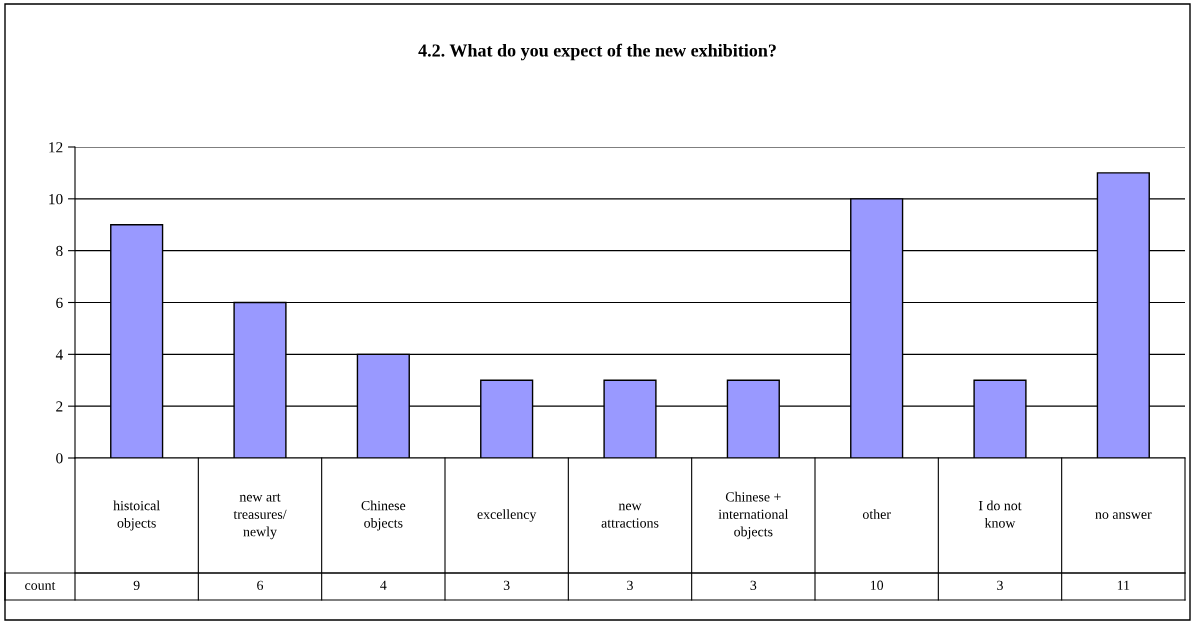 The width and height of the screenshot is (1195, 624). I want to click on data-label: 9, so click(136, 585).